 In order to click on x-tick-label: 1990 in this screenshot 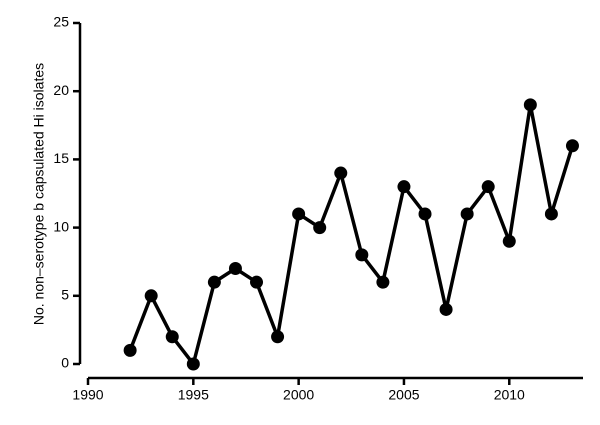, I will do `click(87, 395)`.